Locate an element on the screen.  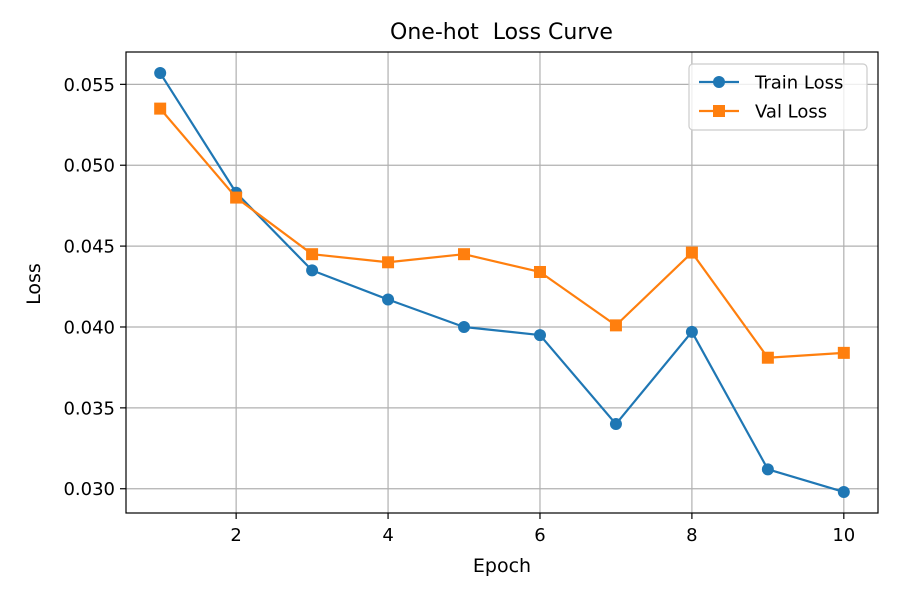
legend-box is located at coordinates (778, 97).